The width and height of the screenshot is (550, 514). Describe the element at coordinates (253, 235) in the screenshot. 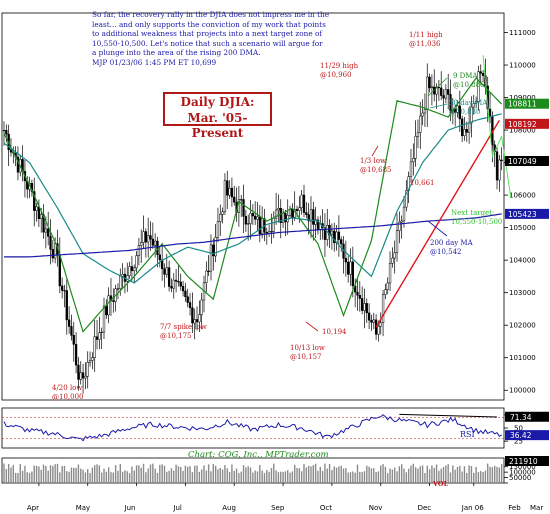

I see `ma-200-line` at that location.